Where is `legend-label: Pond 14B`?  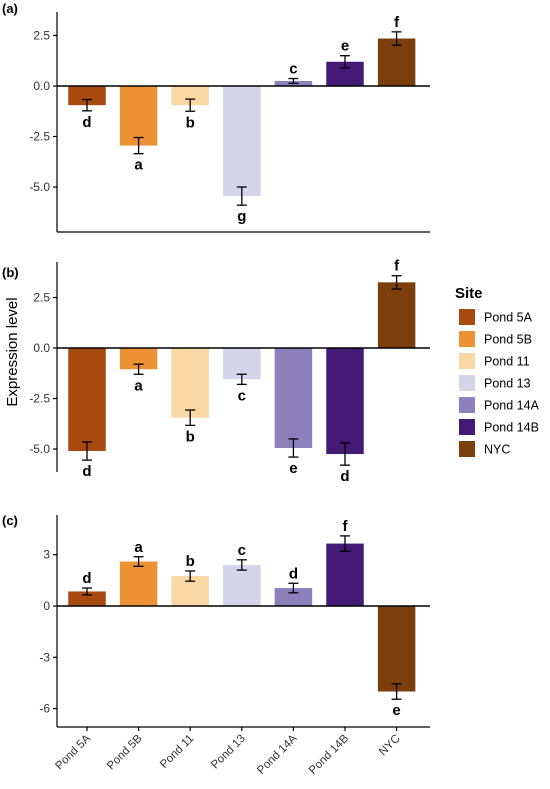 legend-label: Pond 14B is located at coordinates (511, 428).